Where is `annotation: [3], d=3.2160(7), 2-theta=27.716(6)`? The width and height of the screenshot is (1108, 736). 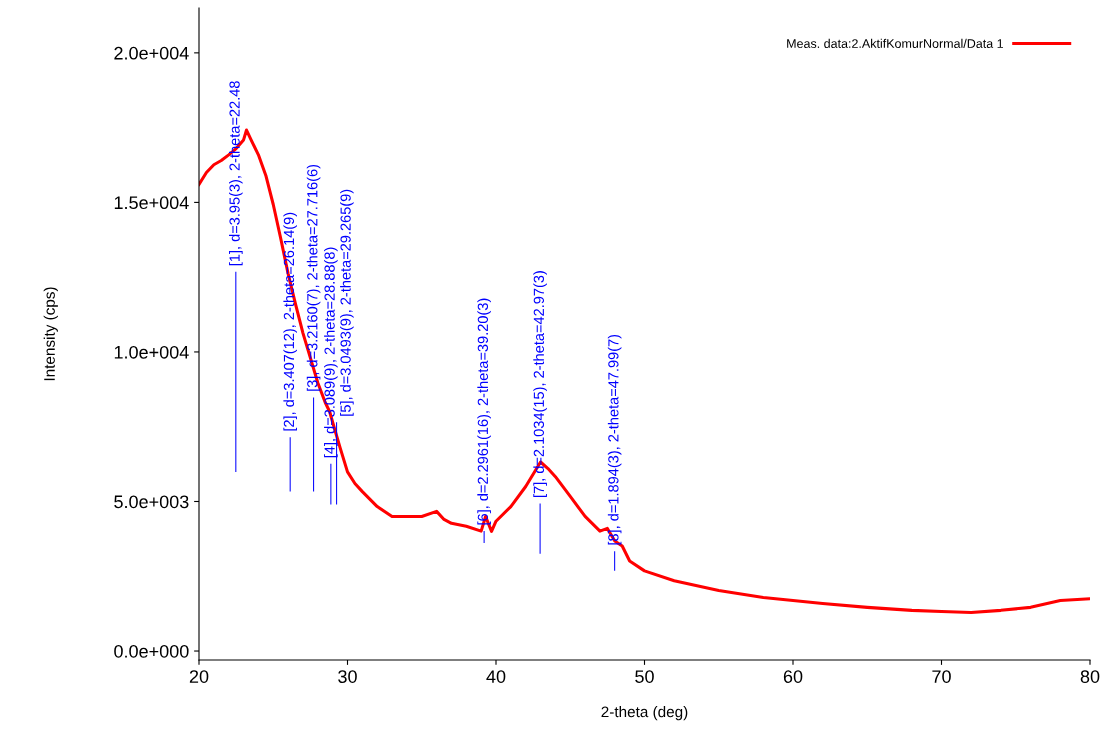 annotation: [3], d=3.2160(7), 2-theta=27.716(6) is located at coordinates (313, 277).